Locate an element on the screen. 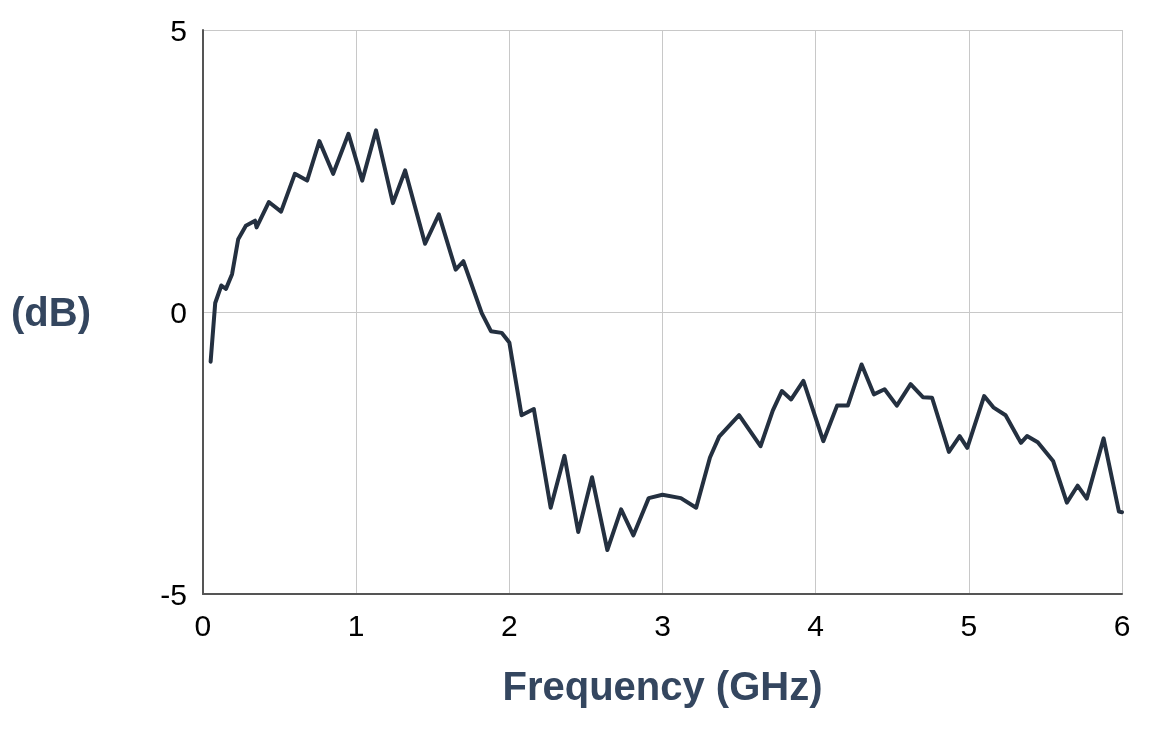 This screenshot has width=1168, height=744. x-tick-label: 3 is located at coordinates (662, 625).